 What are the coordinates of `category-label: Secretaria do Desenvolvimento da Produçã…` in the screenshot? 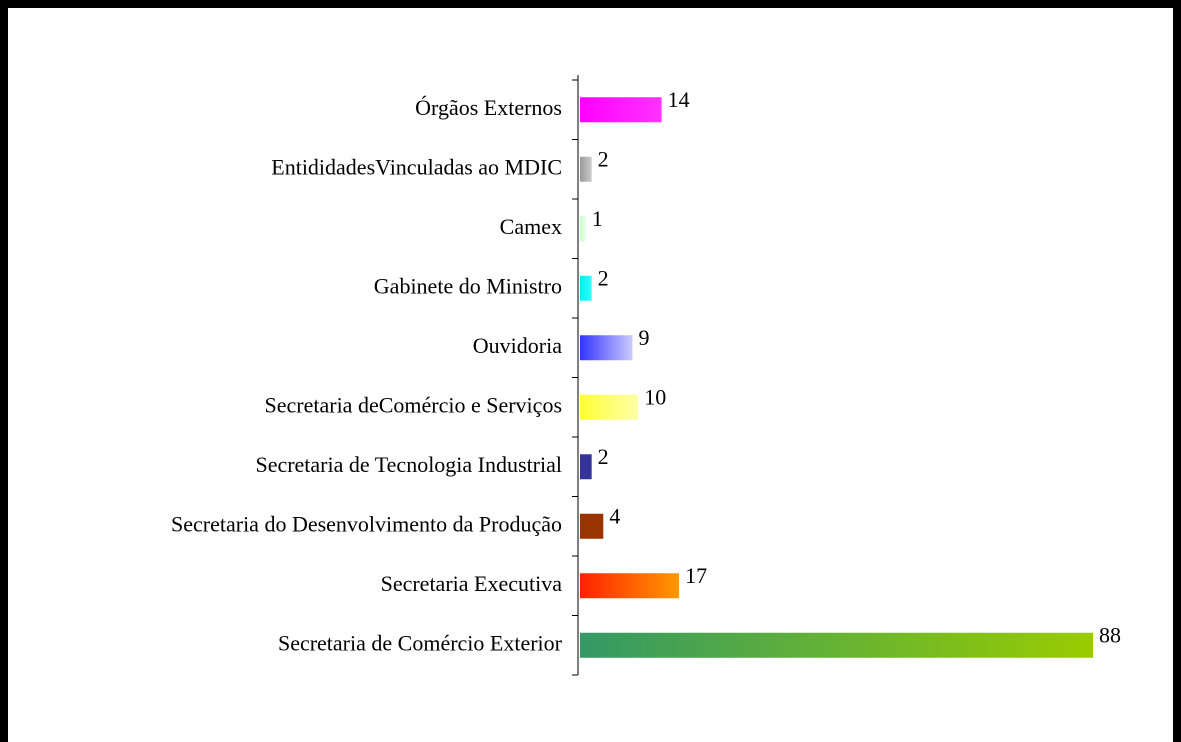 It's located at (366, 523).